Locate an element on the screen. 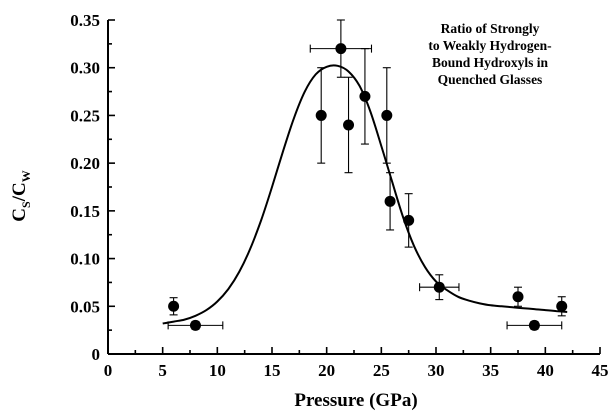  annotation-line-4: Quenched Glasses is located at coordinates (490, 79).